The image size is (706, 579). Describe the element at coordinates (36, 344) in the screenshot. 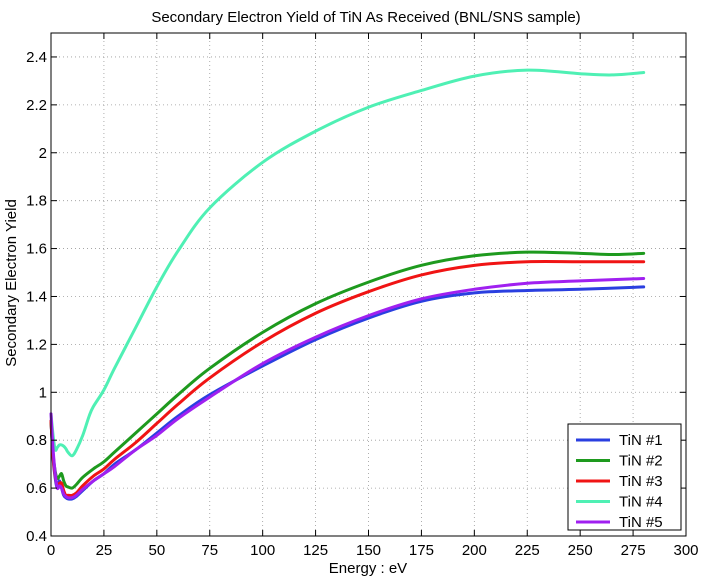

I see `y-tick-label: 1.2` at that location.